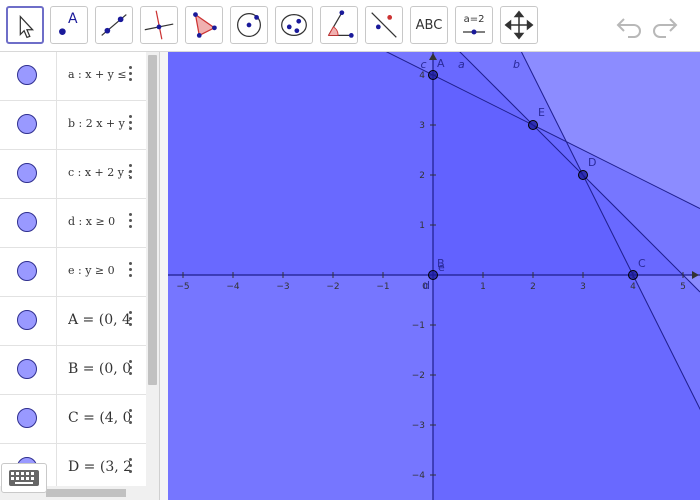  What do you see at coordinates (339, 25) in the screenshot?
I see `angle-tool-button` at bounding box center [339, 25].